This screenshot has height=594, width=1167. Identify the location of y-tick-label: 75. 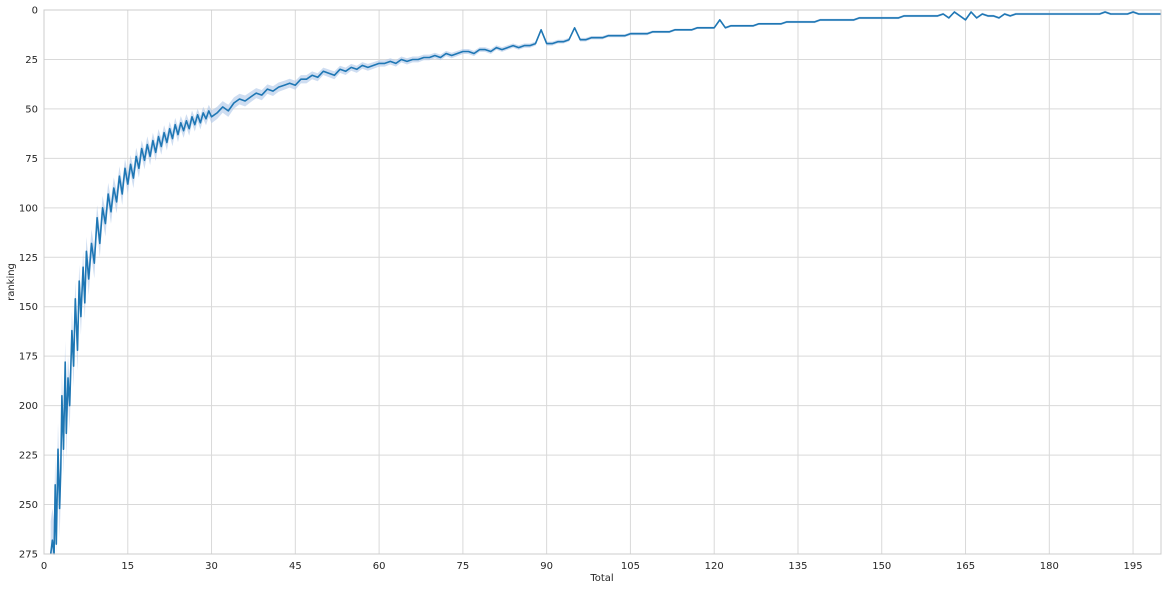
(31, 159).